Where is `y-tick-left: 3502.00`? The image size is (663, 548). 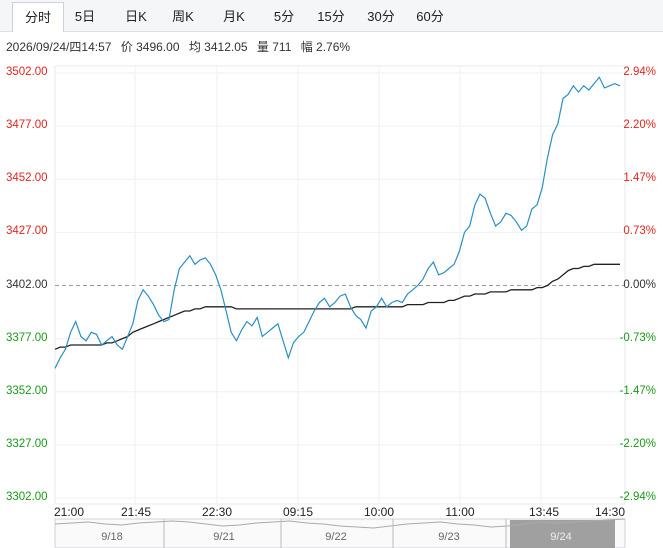
y-tick-left: 3502.00 is located at coordinates (27, 72).